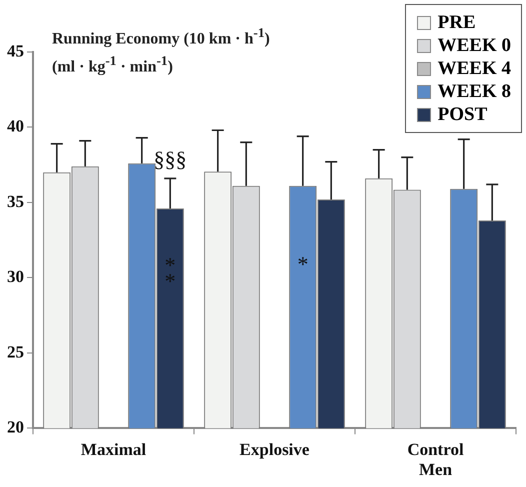 The height and width of the screenshot is (487, 526). What do you see at coordinates (474, 45) in the screenshot?
I see `legend-label: WEEK 0` at bounding box center [474, 45].